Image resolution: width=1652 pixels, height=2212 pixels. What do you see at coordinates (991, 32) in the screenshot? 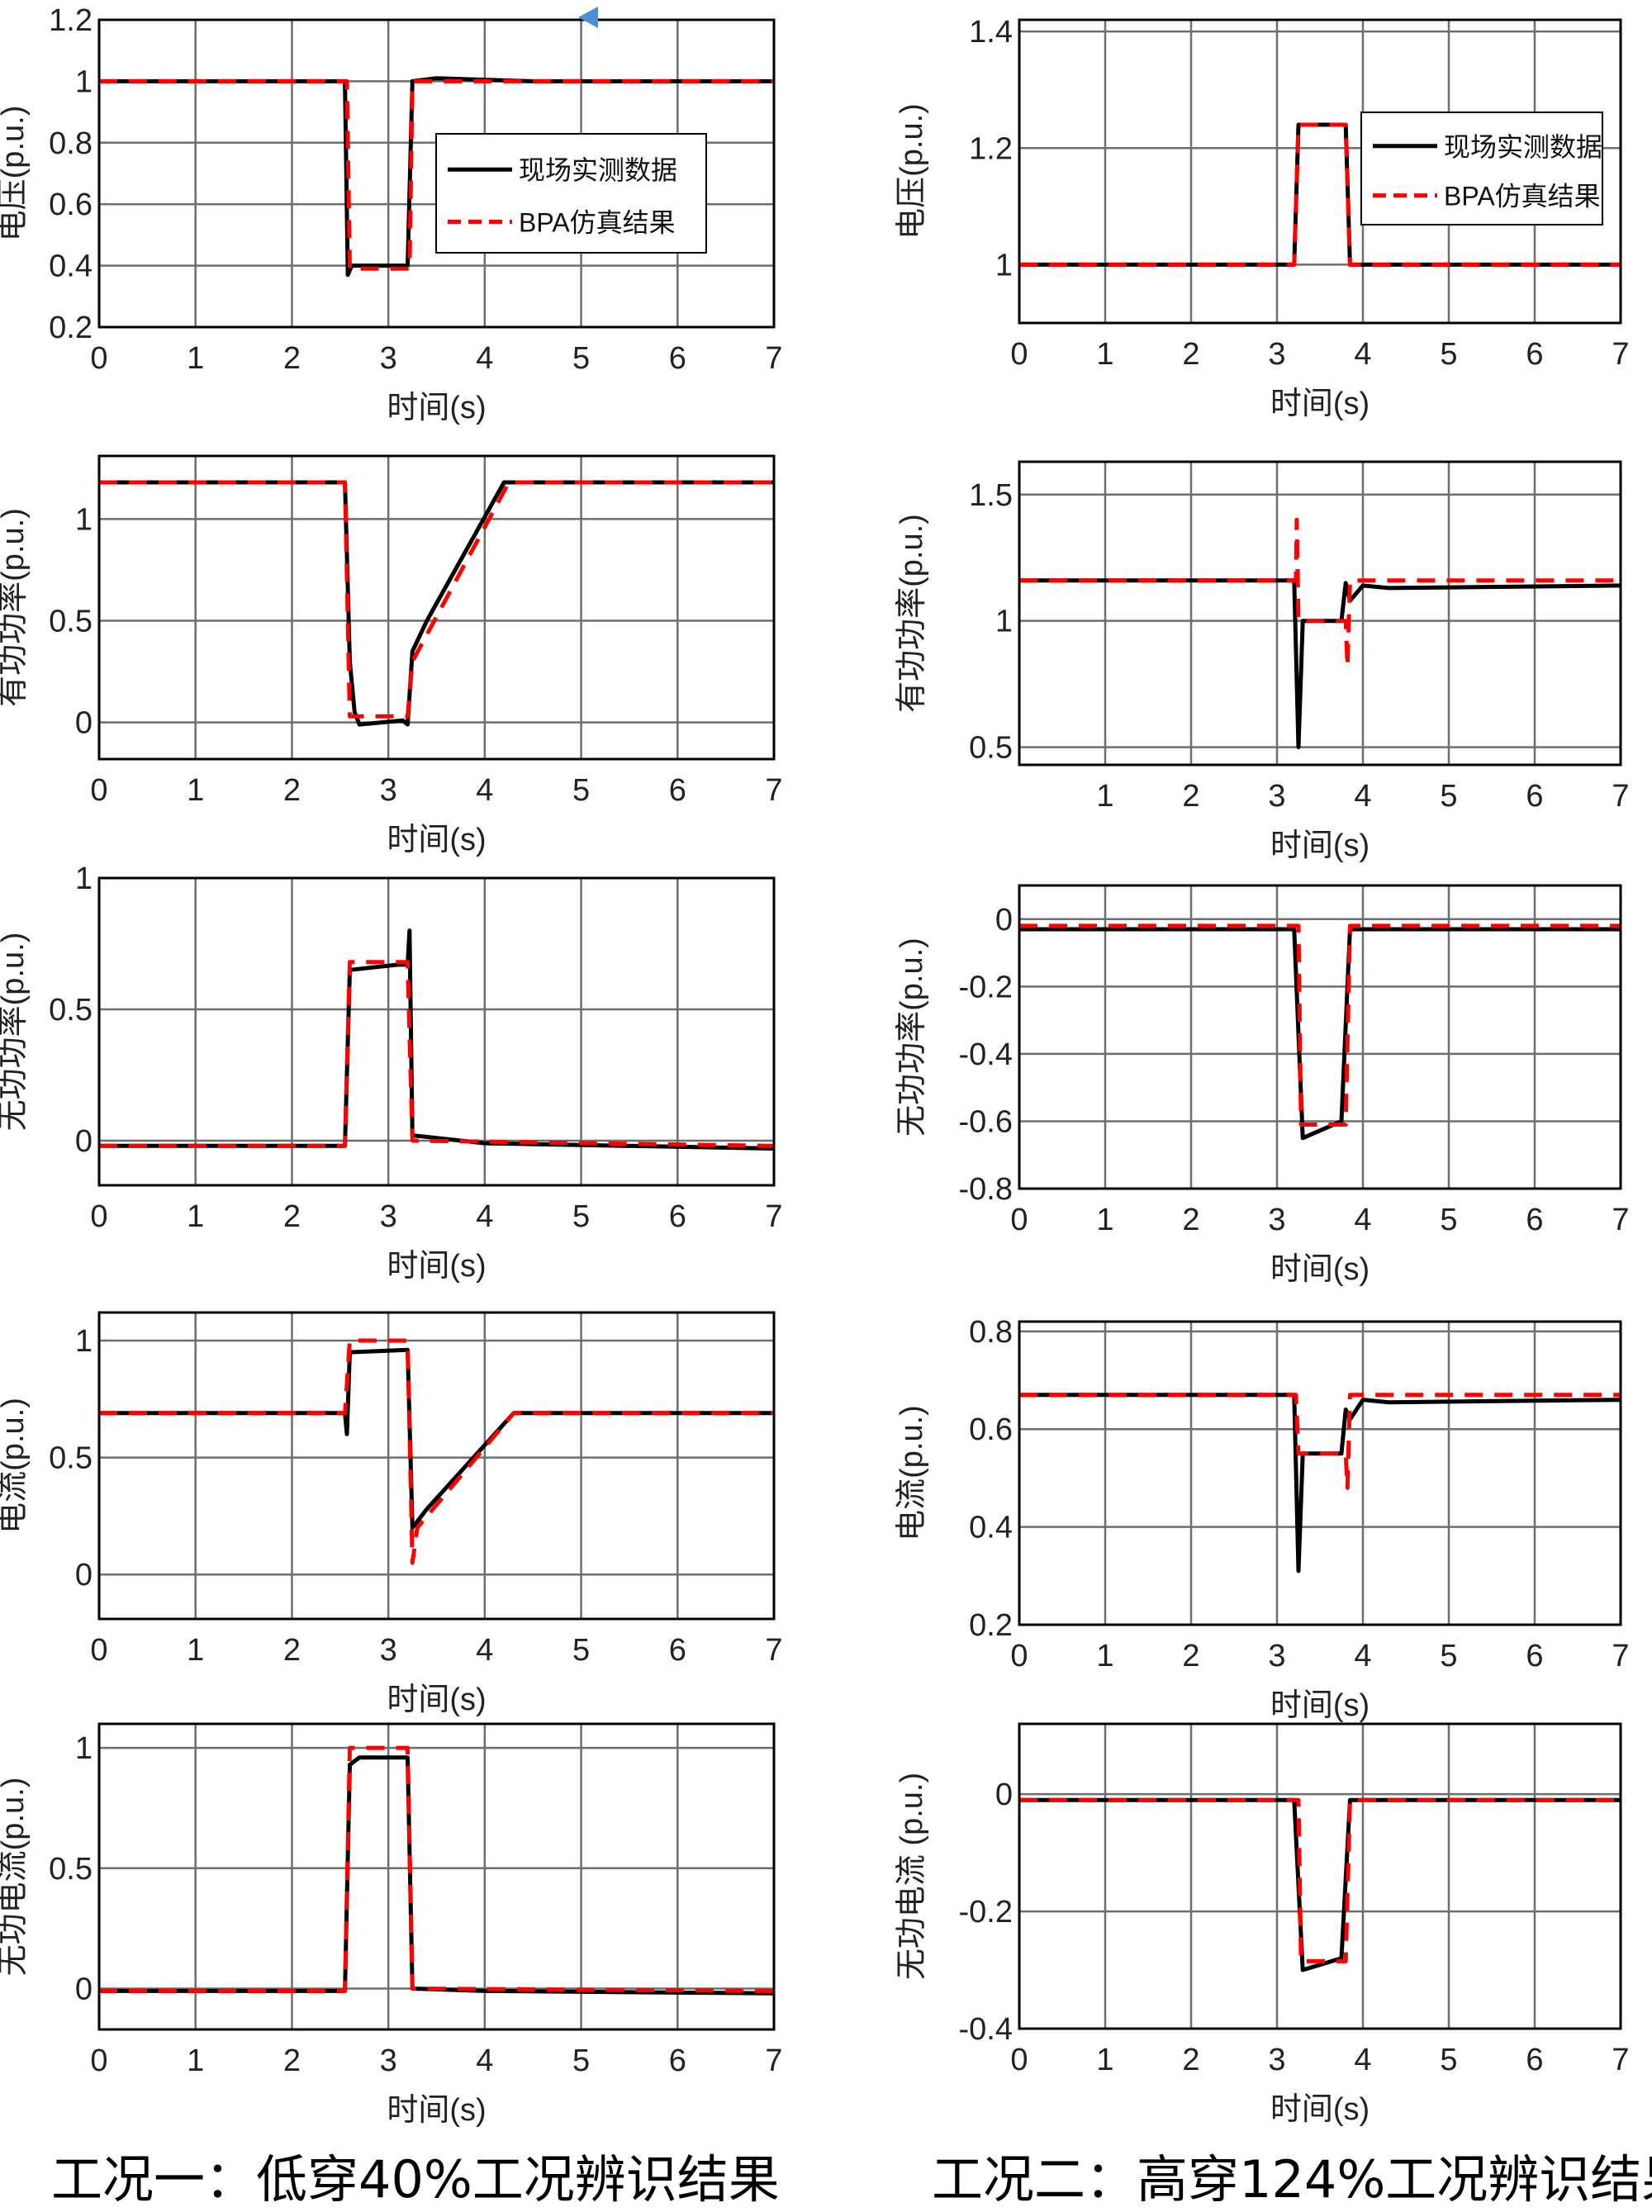
I see `y-tick-label: 1.4` at bounding box center [991, 32].